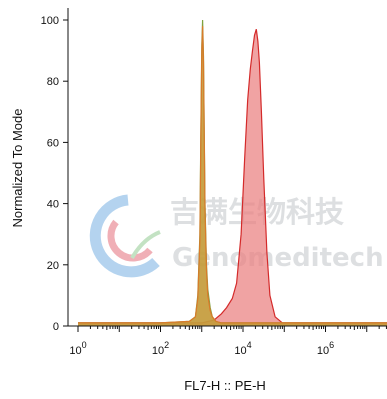  Describe the element at coordinates (53, 266) in the screenshot. I see `y-tick-label: 20` at that location.